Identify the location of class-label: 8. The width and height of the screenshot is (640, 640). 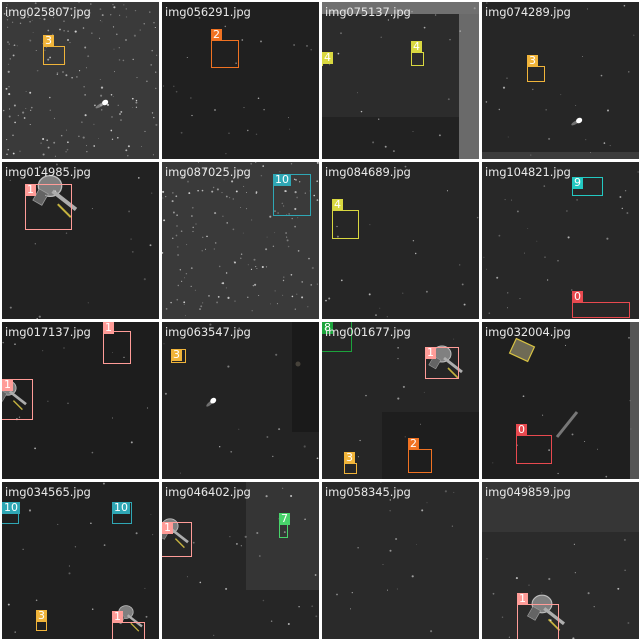
(327, 328).